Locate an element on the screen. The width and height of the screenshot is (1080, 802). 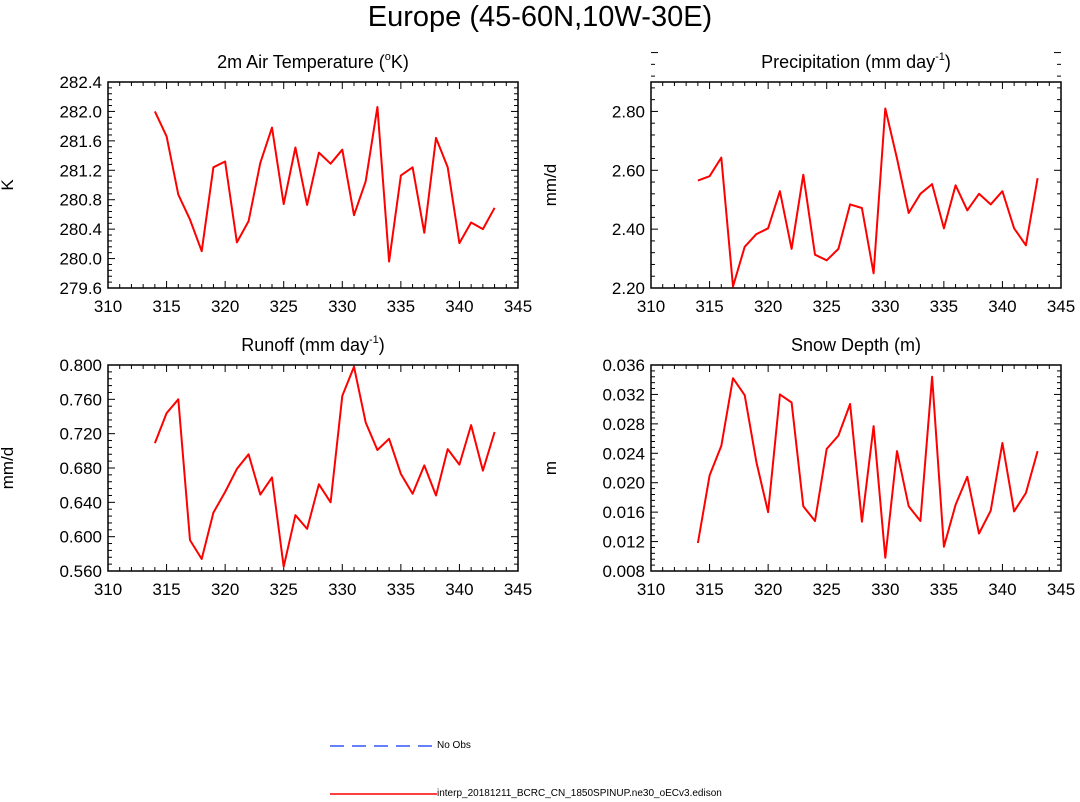
y-tick-label: 280.8 is located at coordinates (80, 200).